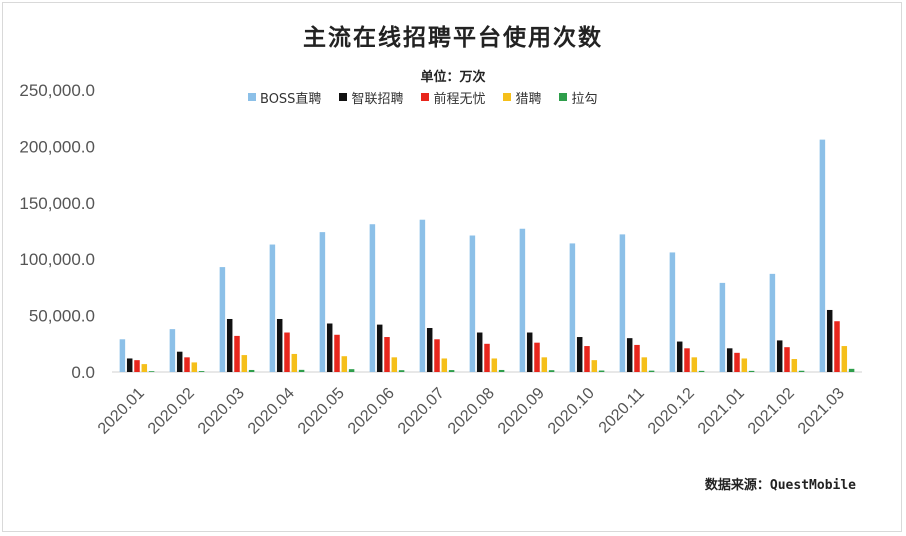 The image size is (906, 536). I want to click on x-tick-label: 2020.04, so click(271, 411).